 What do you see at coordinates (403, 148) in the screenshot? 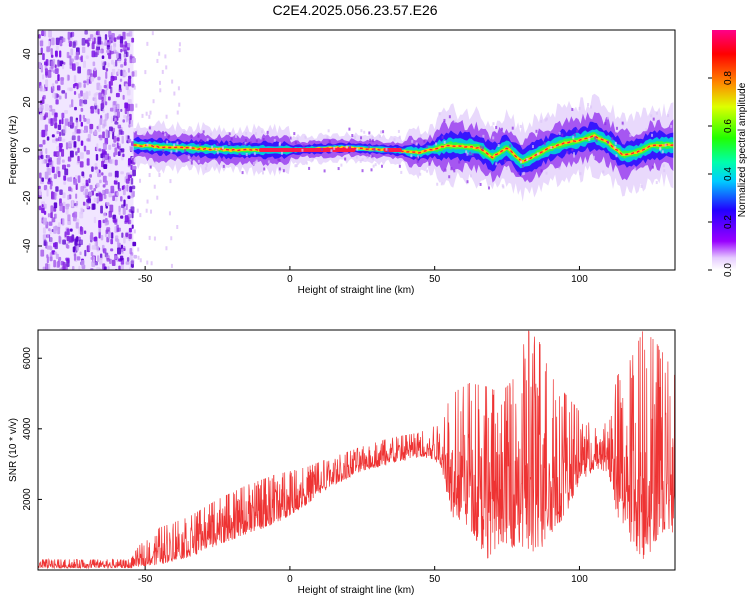
I see `spectral-peak-line` at bounding box center [403, 148].